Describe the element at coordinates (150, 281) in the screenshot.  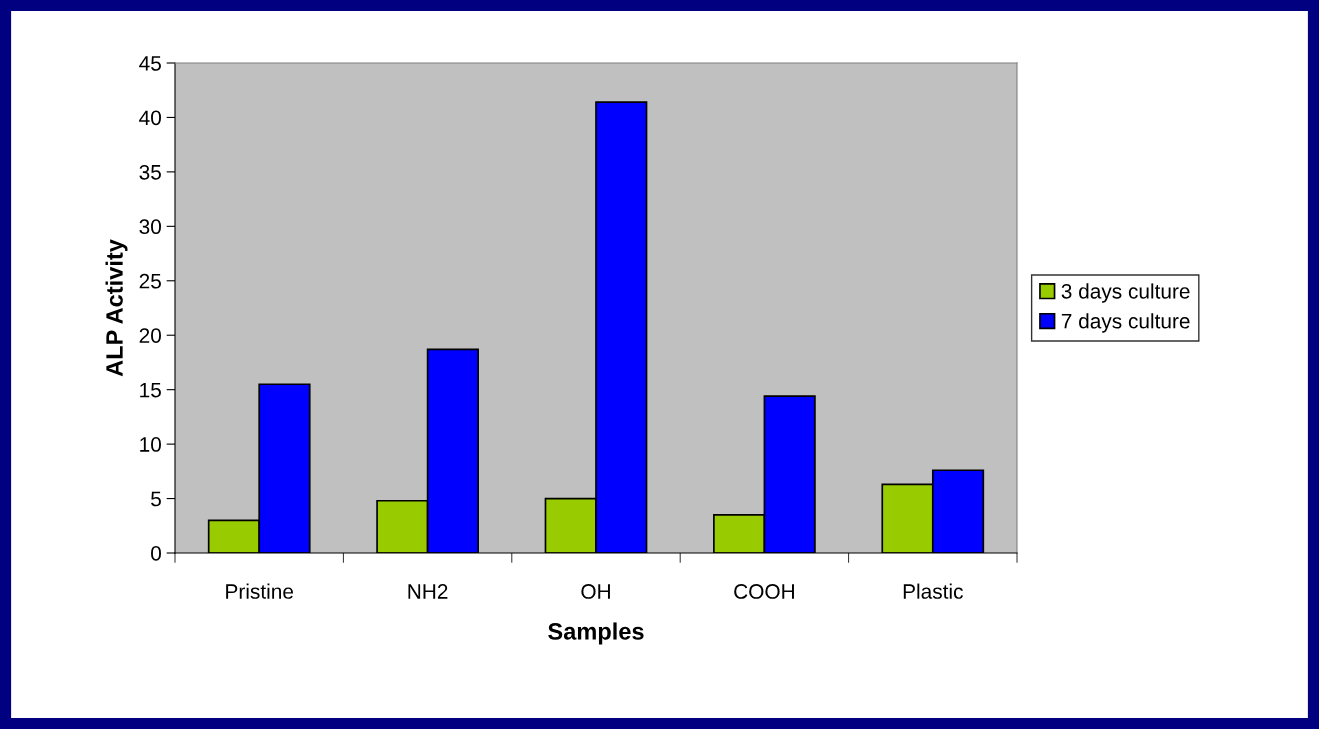
I see `y-tick-label: 25` at that location.